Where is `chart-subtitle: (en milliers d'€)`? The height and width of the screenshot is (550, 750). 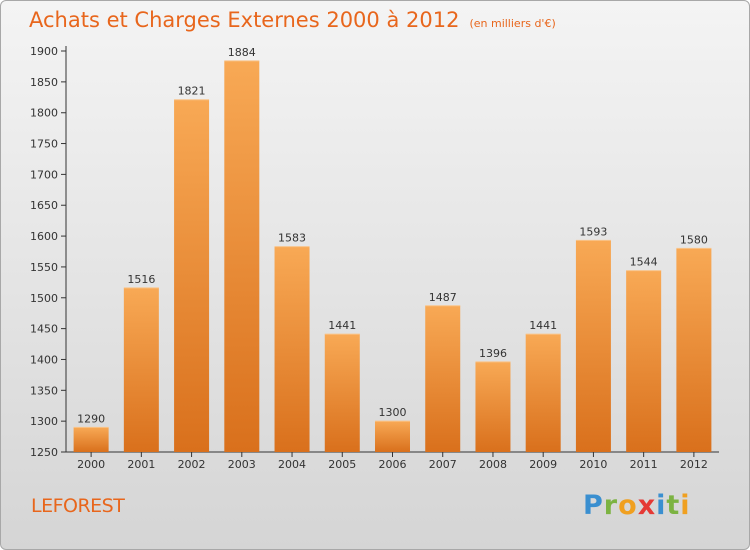
chart-subtitle: (en milliers d'€) is located at coordinates (512, 23).